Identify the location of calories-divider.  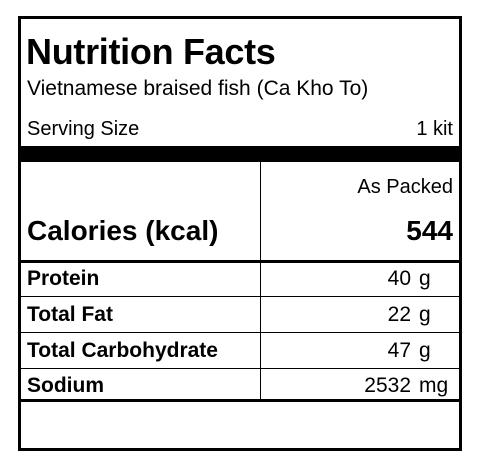
(240, 261).